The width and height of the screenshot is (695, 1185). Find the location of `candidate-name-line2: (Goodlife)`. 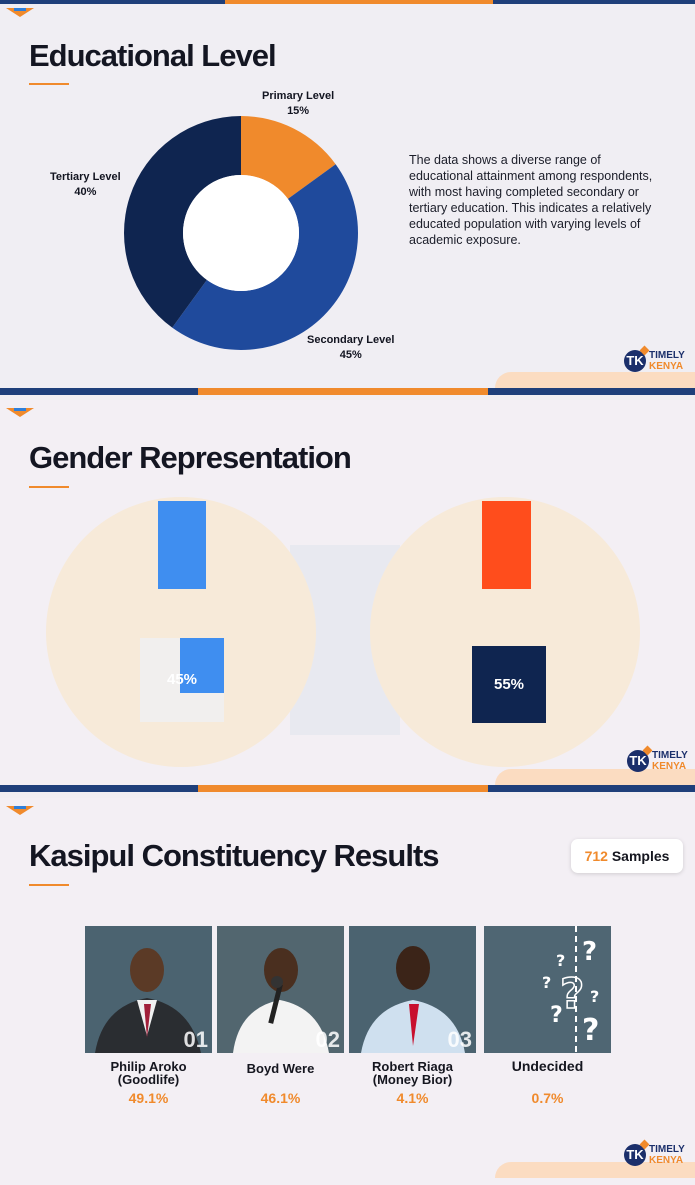

candidate-name-line2: (Goodlife) is located at coordinates (148, 1079).